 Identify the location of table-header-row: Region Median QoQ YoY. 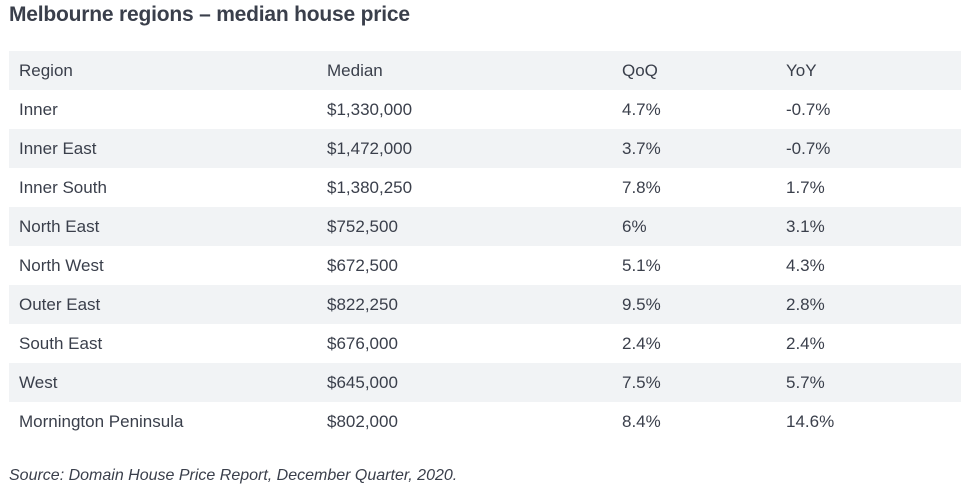
(485, 70).